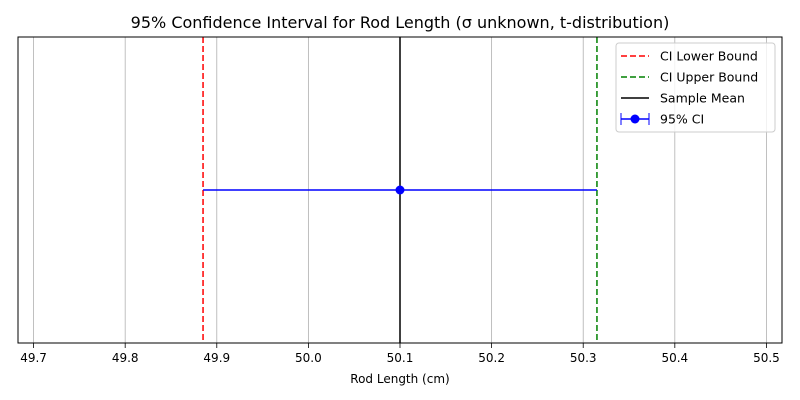 Image resolution: width=800 pixels, height=400 pixels. I want to click on x-axis-label: Rod Length (cm), so click(399, 379).